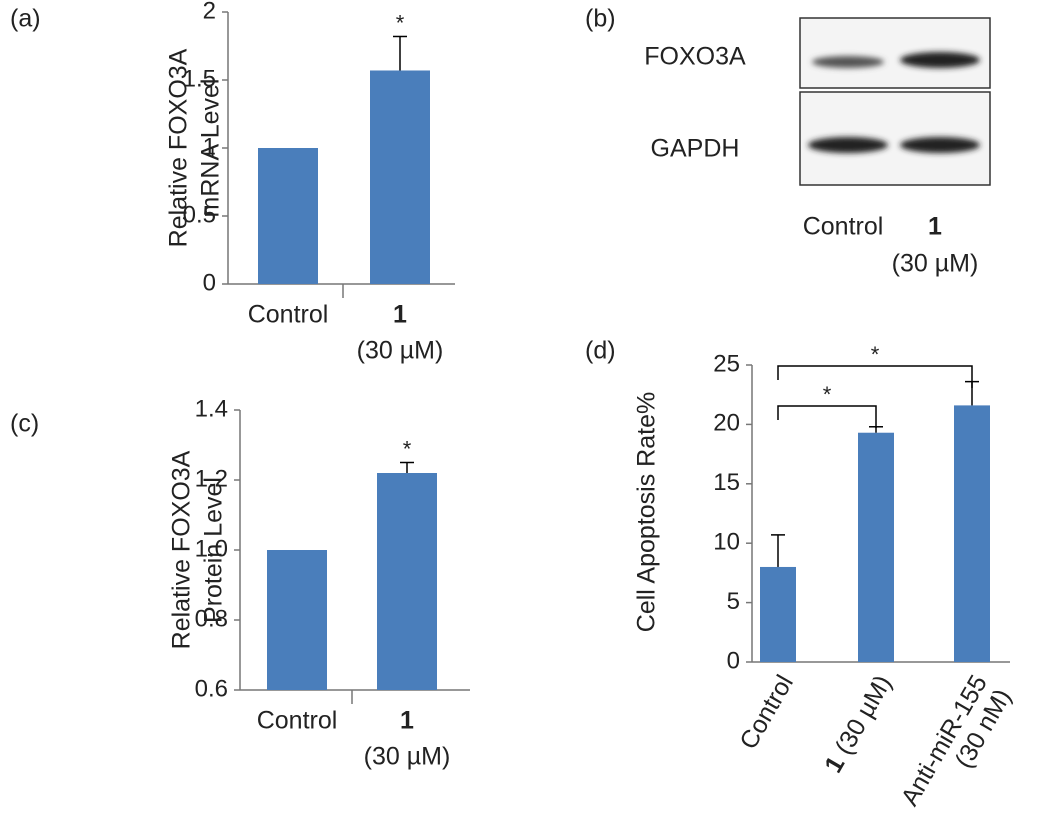 The height and width of the screenshot is (830, 1050). Describe the element at coordinates (211, 478) in the screenshot. I see `y-tick-label: 1.2` at that location.